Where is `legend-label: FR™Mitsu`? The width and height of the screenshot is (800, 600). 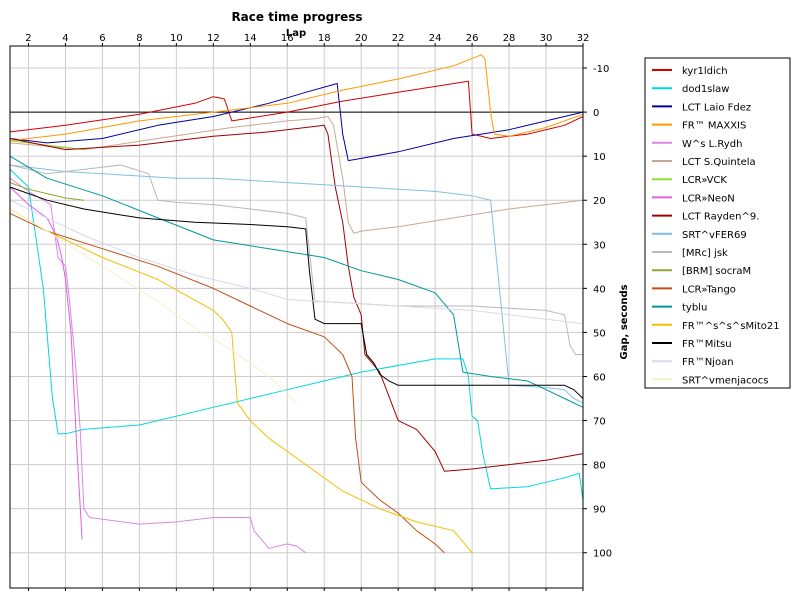
legend-label: FR™Mitsu is located at coordinates (707, 344).